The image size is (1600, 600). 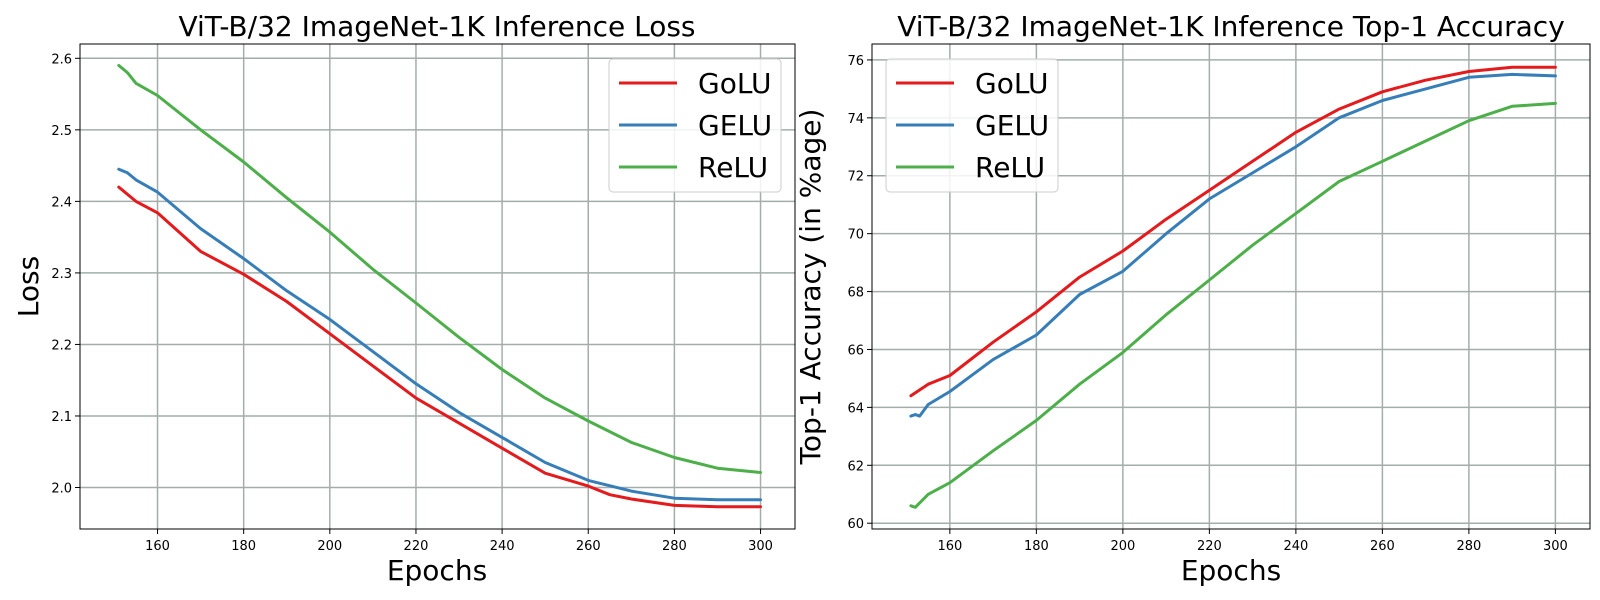 I want to click on y-tick-label: 62, so click(x=855, y=466).